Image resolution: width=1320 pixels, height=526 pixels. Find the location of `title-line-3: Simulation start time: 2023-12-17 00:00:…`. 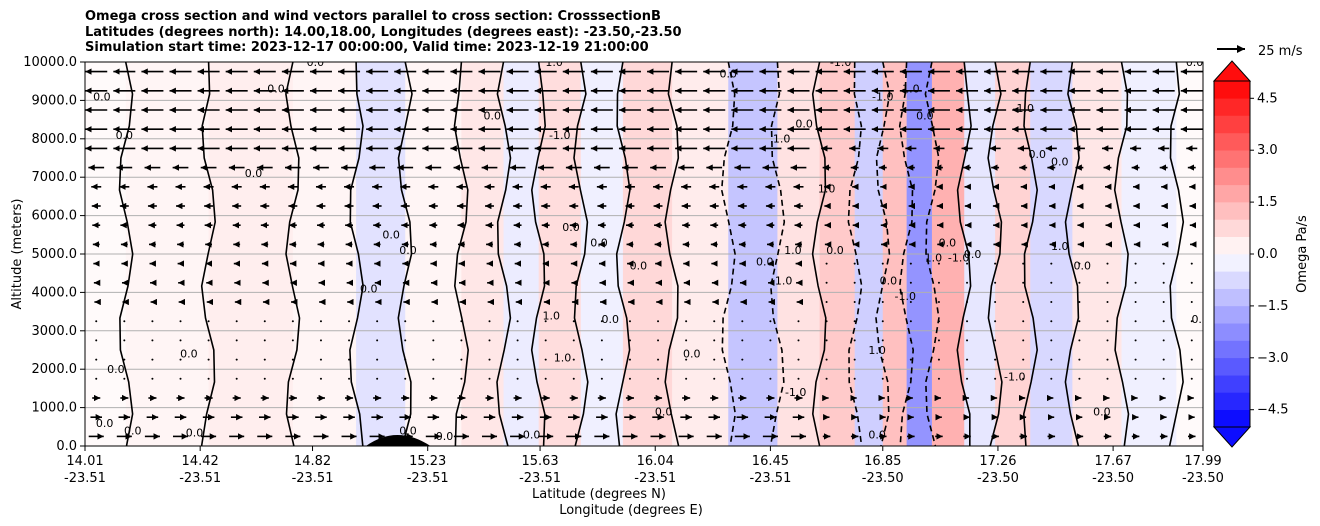

title-line-3: Simulation start time: 2023-12-17 00:00:… is located at coordinates (367, 47).